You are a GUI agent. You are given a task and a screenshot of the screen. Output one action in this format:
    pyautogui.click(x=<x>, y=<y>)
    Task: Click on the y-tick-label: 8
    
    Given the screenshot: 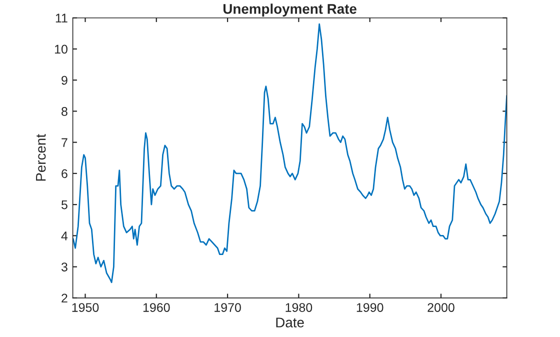 What is the action you would take?
    pyautogui.click(x=65, y=111)
    